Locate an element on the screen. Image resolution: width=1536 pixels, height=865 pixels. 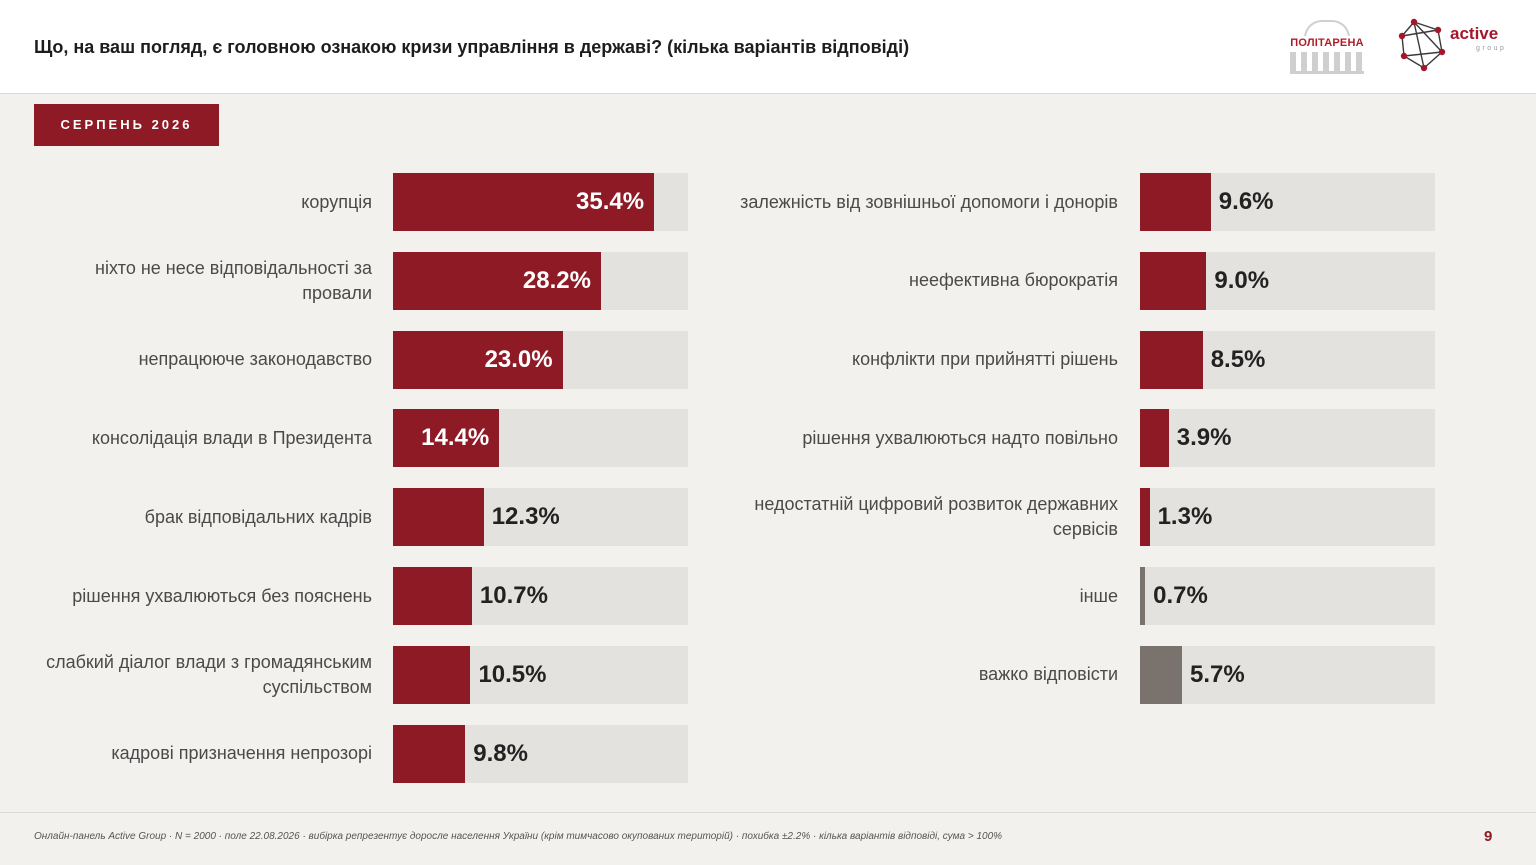
politarena-logo: ПОЛІТАРЕНА is located at coordinates (1327, 47).